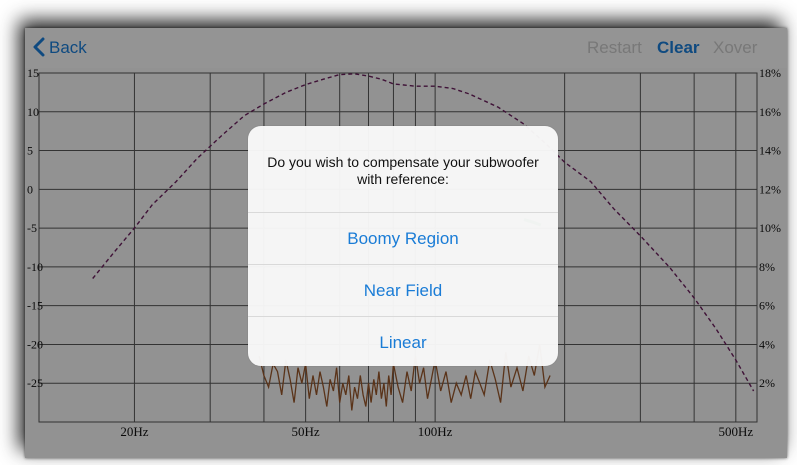  What do you see at coordinates (435, 431) in the screenshot?
I see `x-tick-label: 100Hz` at bounding box center [435, 431].